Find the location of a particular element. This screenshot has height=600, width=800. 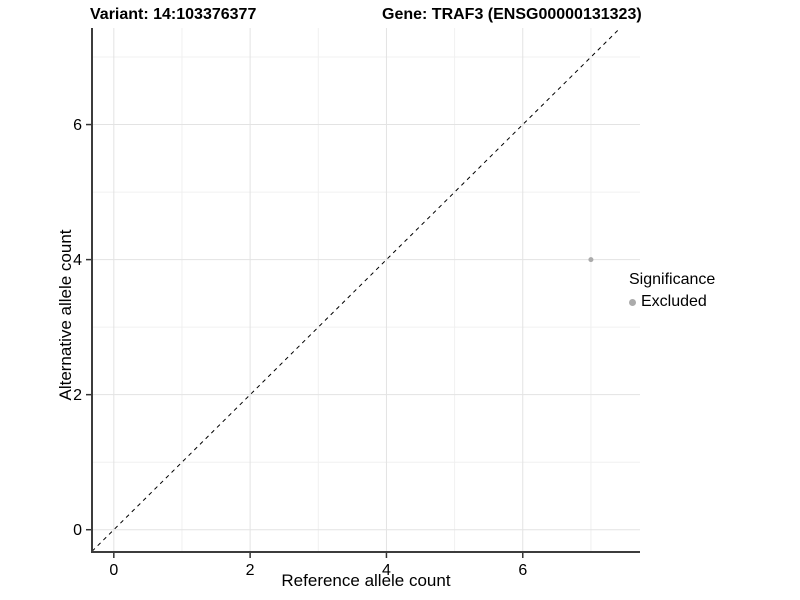

legend: Significance Excluded is located at coordinates (672, 291).